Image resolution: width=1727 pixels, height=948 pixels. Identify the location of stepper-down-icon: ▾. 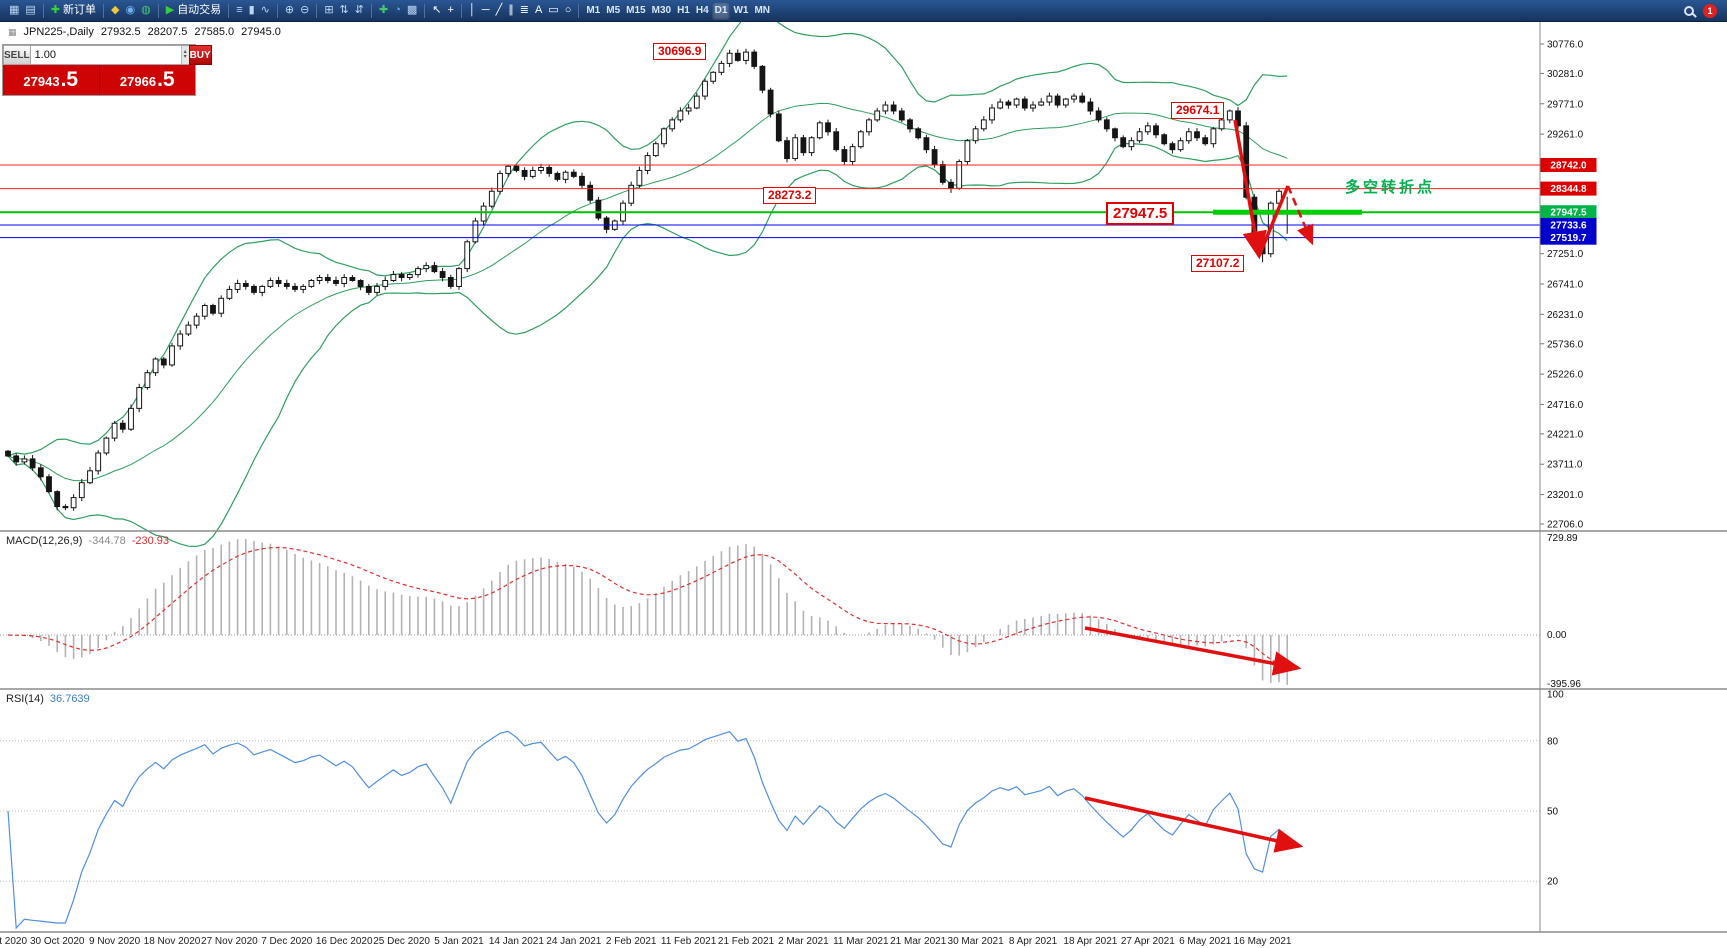
(185, 57).